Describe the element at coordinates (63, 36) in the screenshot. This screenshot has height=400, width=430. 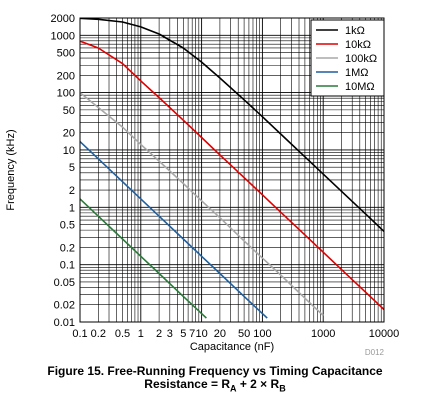
I see `y-tick-label: 1000` at that location.